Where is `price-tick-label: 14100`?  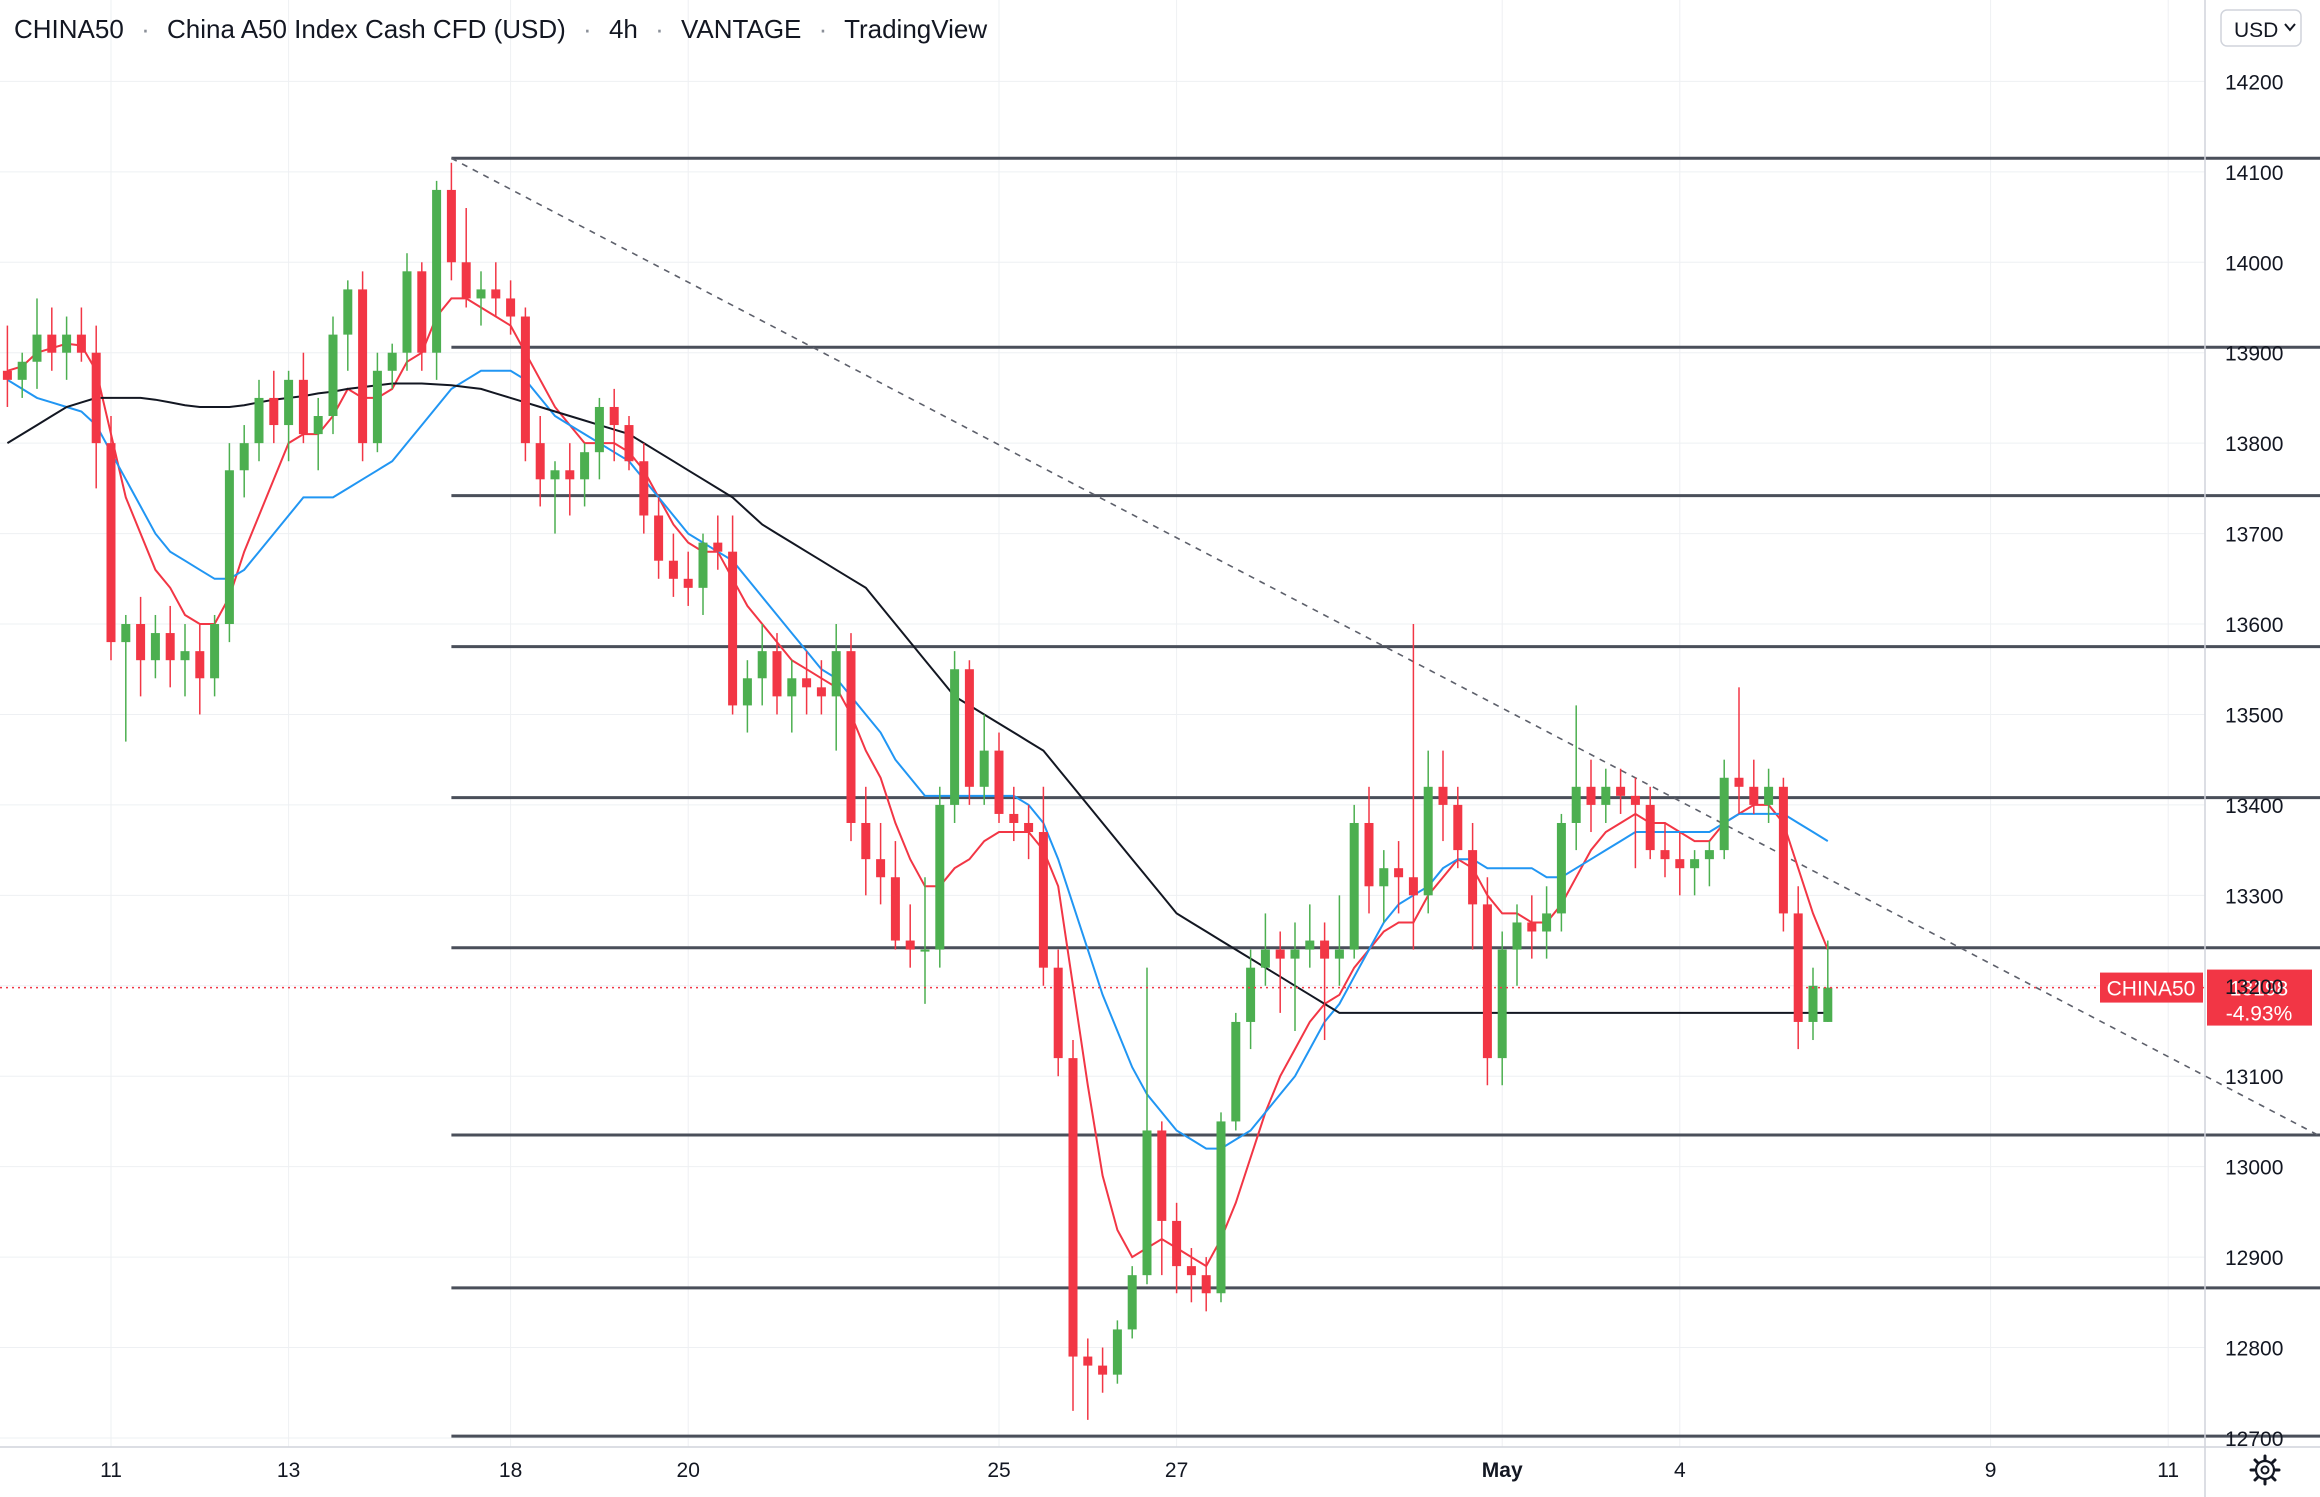 price-tick-label: 14100 is located at coordinates (2254, 173).